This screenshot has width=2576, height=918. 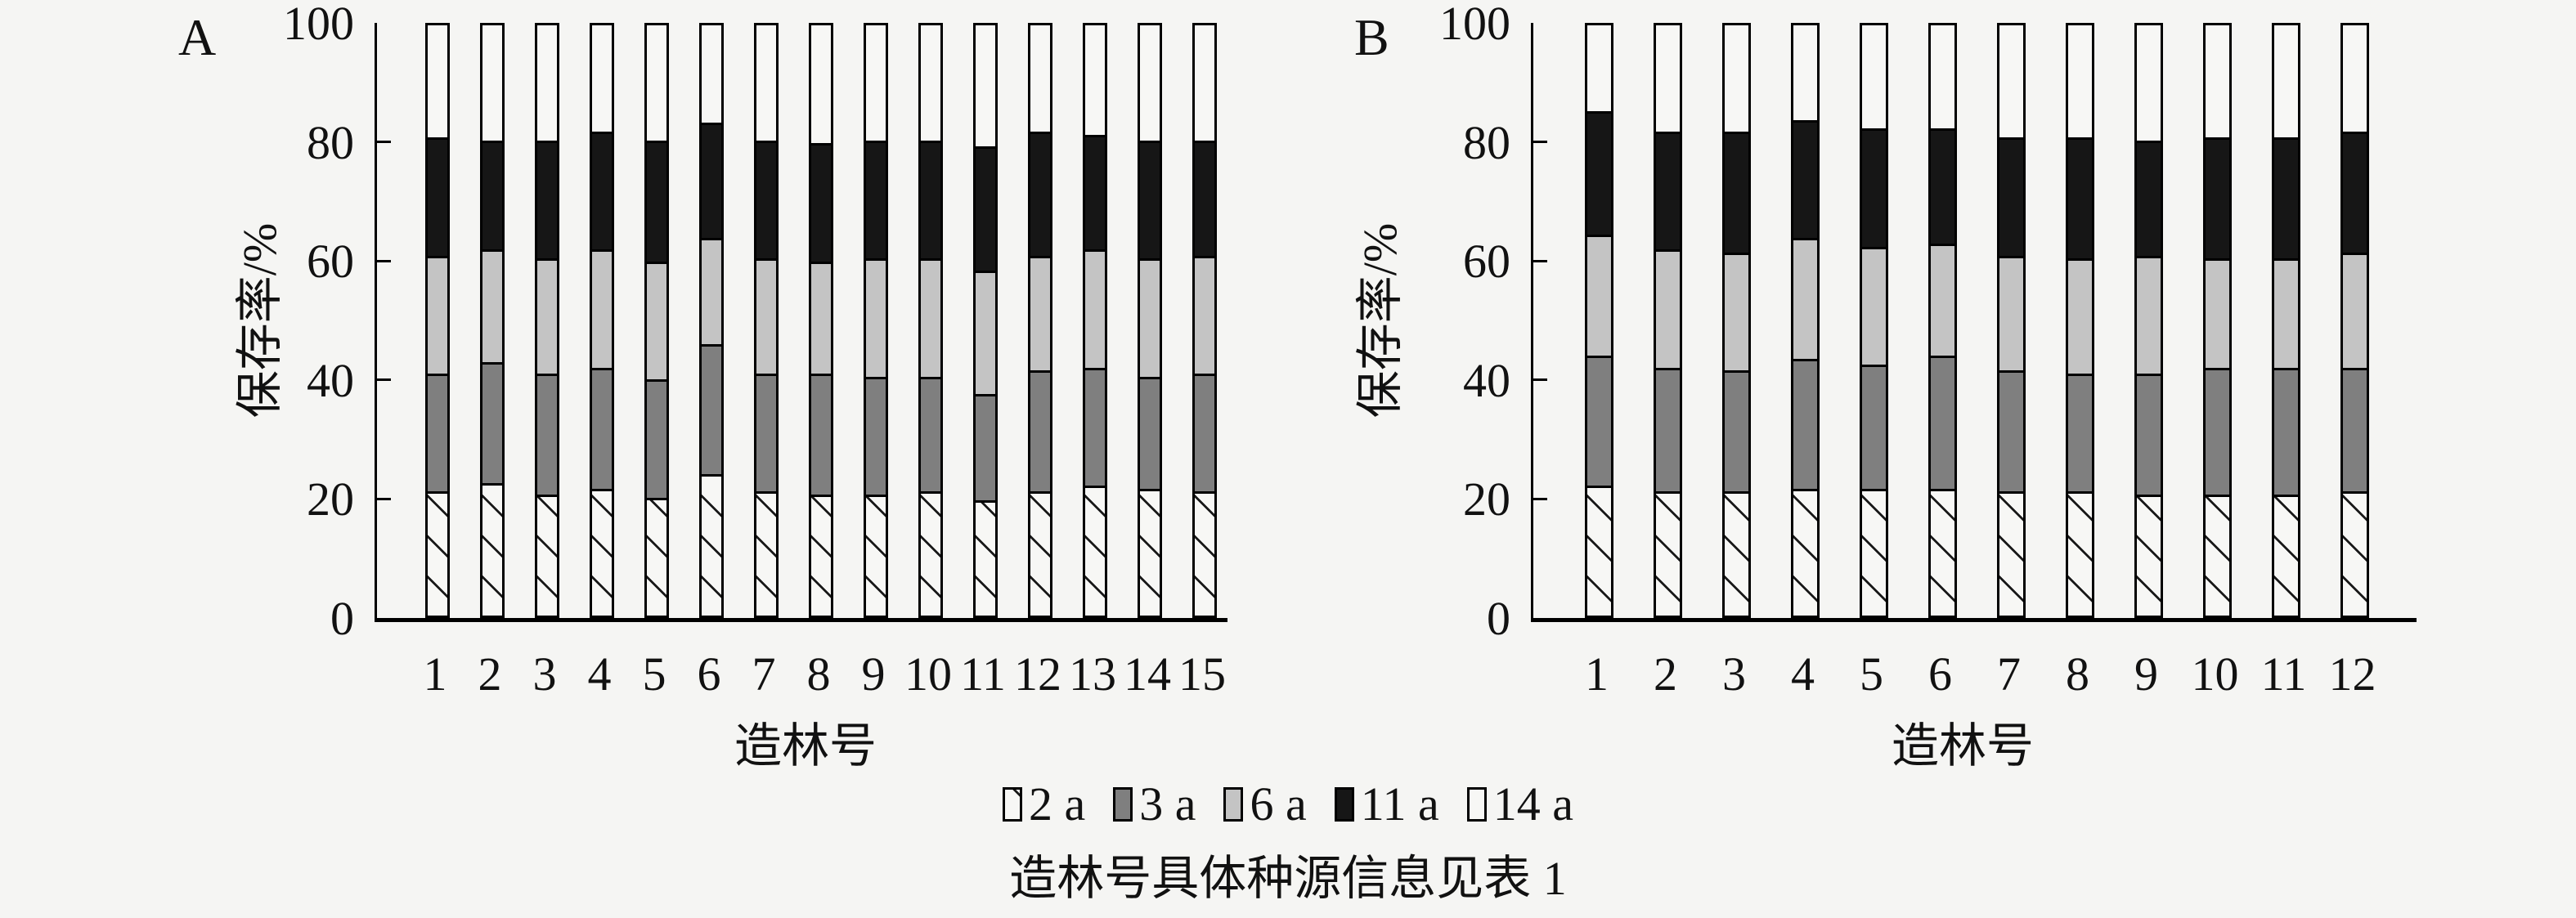 What do you see at coordinates (330, 262) in the screenshot?
I see `y-tick-label: 60` at bounding box center [330, 262].